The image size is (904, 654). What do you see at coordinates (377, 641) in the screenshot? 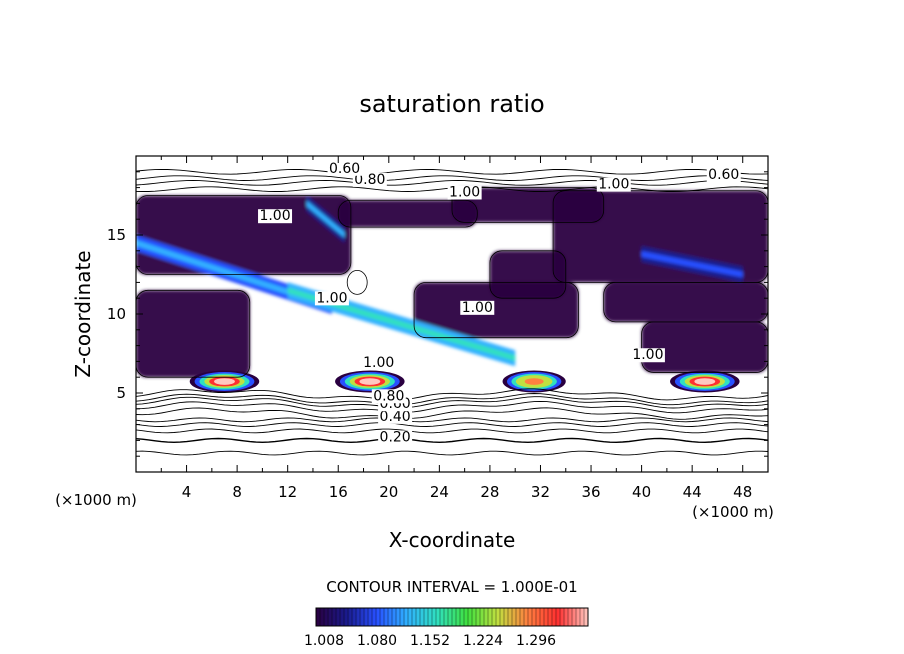
I see `colorbar-tick-label: 1.080` at bounding box center [377, 641].